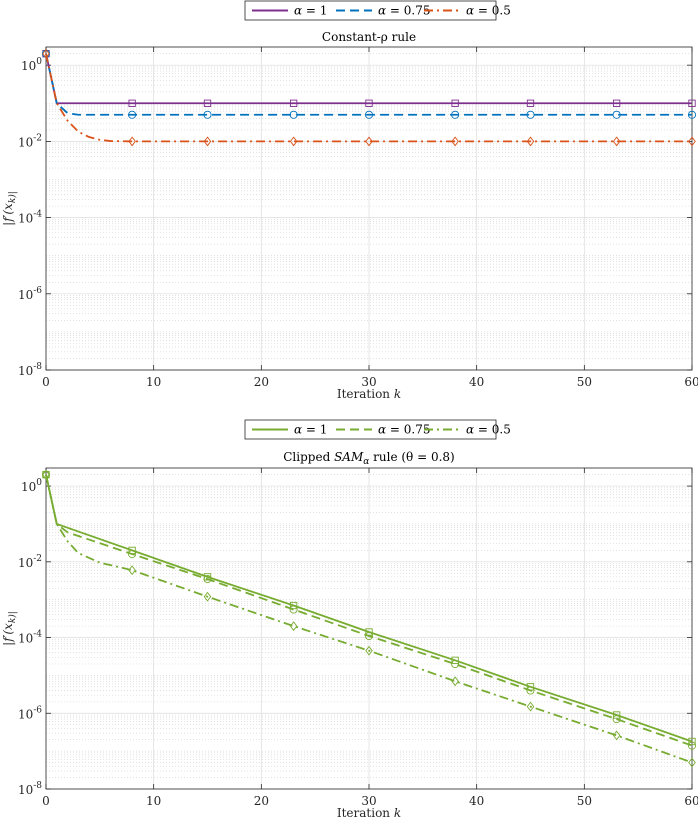 Image resolution: width=698 pixels, height=822 pixels. I want to click on chart-title: Clipped SAMα rule (θ = 0.8), so click(368, 458).